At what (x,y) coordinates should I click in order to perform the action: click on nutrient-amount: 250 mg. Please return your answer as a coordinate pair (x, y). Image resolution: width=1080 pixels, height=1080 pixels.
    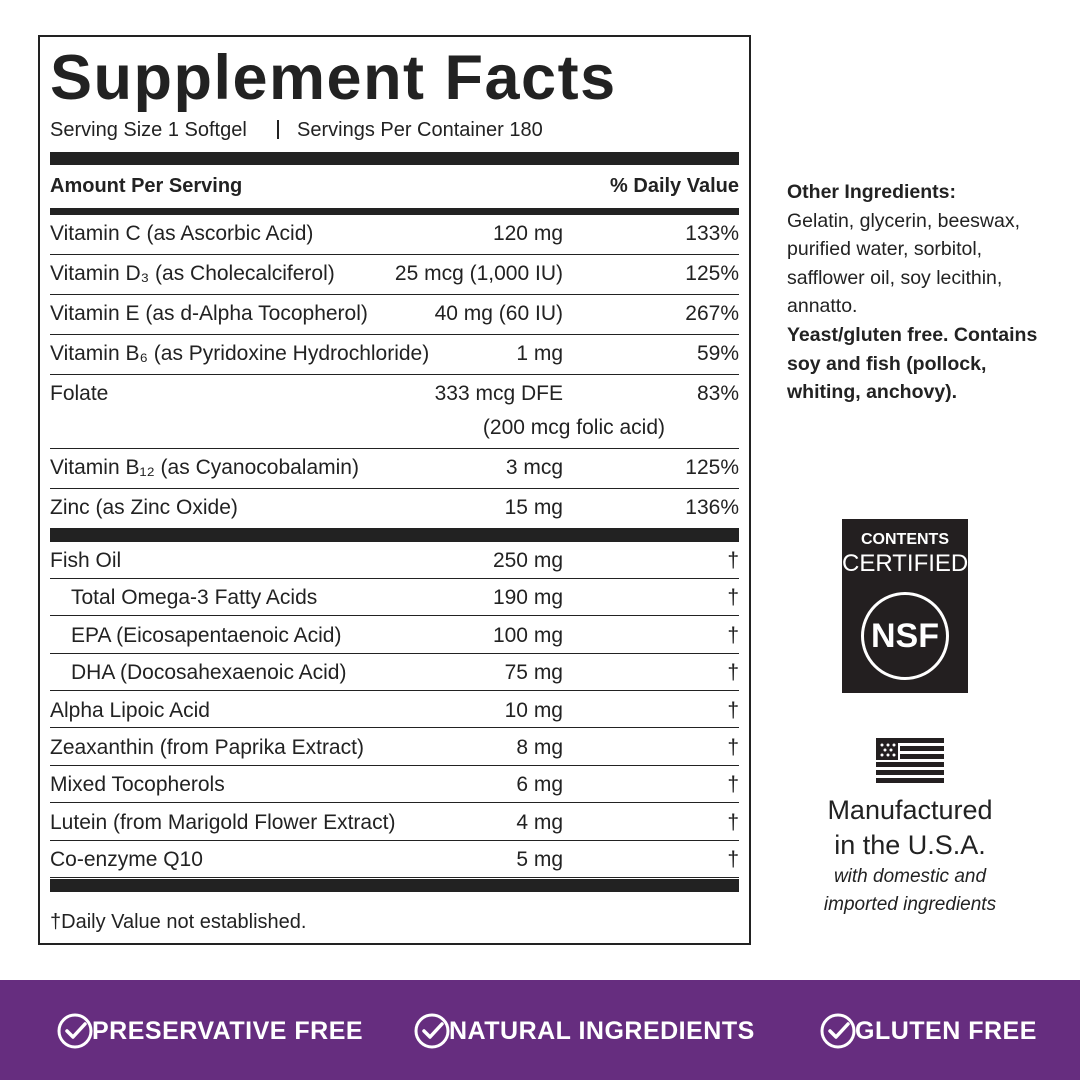
    Looking at the image, I should click on (527, 560).